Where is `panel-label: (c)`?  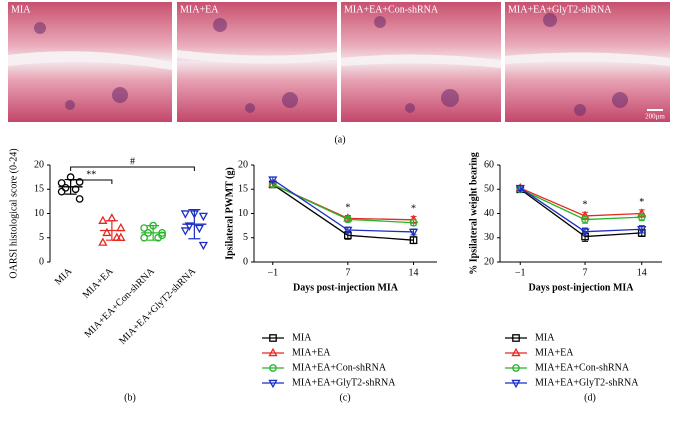
panel-label: (c) is located at coordinates (344, 397).